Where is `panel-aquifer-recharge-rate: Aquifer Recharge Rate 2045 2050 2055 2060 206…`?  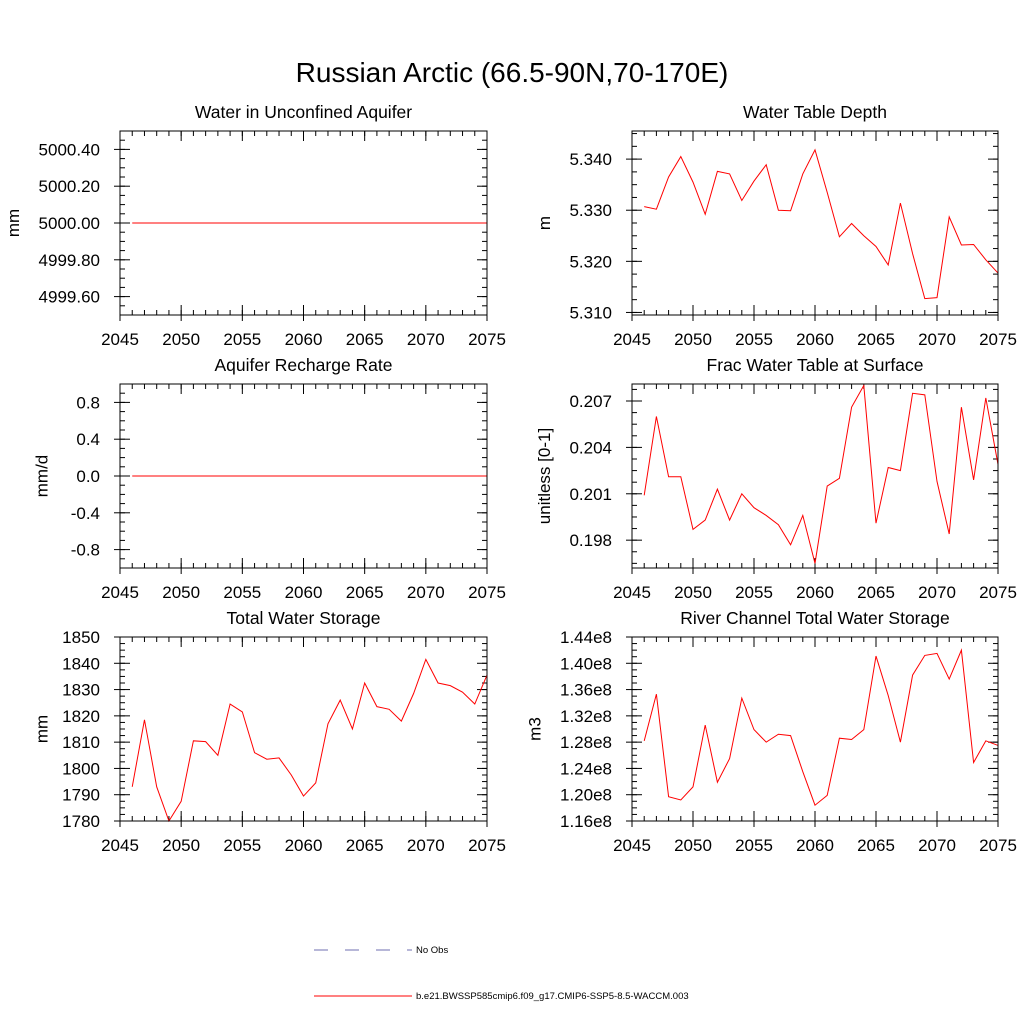 panel-aquifer-recharge-rate: Aquifer Recharge Rate 2045 2050 2055 2060 206… is located at coordinates (269, 478).